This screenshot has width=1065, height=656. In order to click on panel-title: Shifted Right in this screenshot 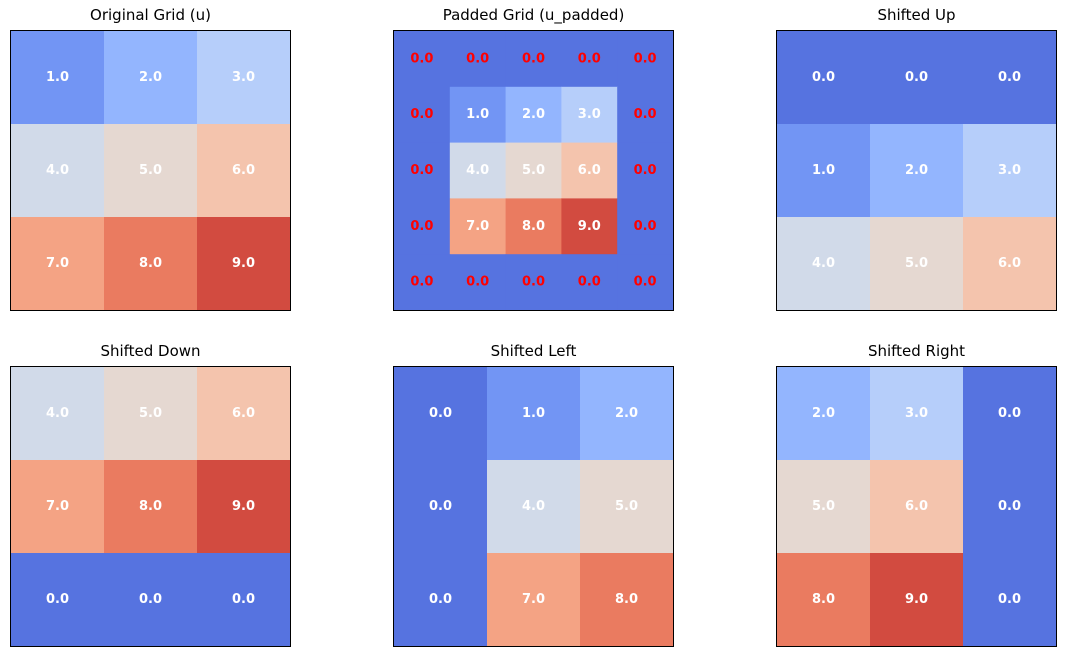, I will do `click(916, 351)`.